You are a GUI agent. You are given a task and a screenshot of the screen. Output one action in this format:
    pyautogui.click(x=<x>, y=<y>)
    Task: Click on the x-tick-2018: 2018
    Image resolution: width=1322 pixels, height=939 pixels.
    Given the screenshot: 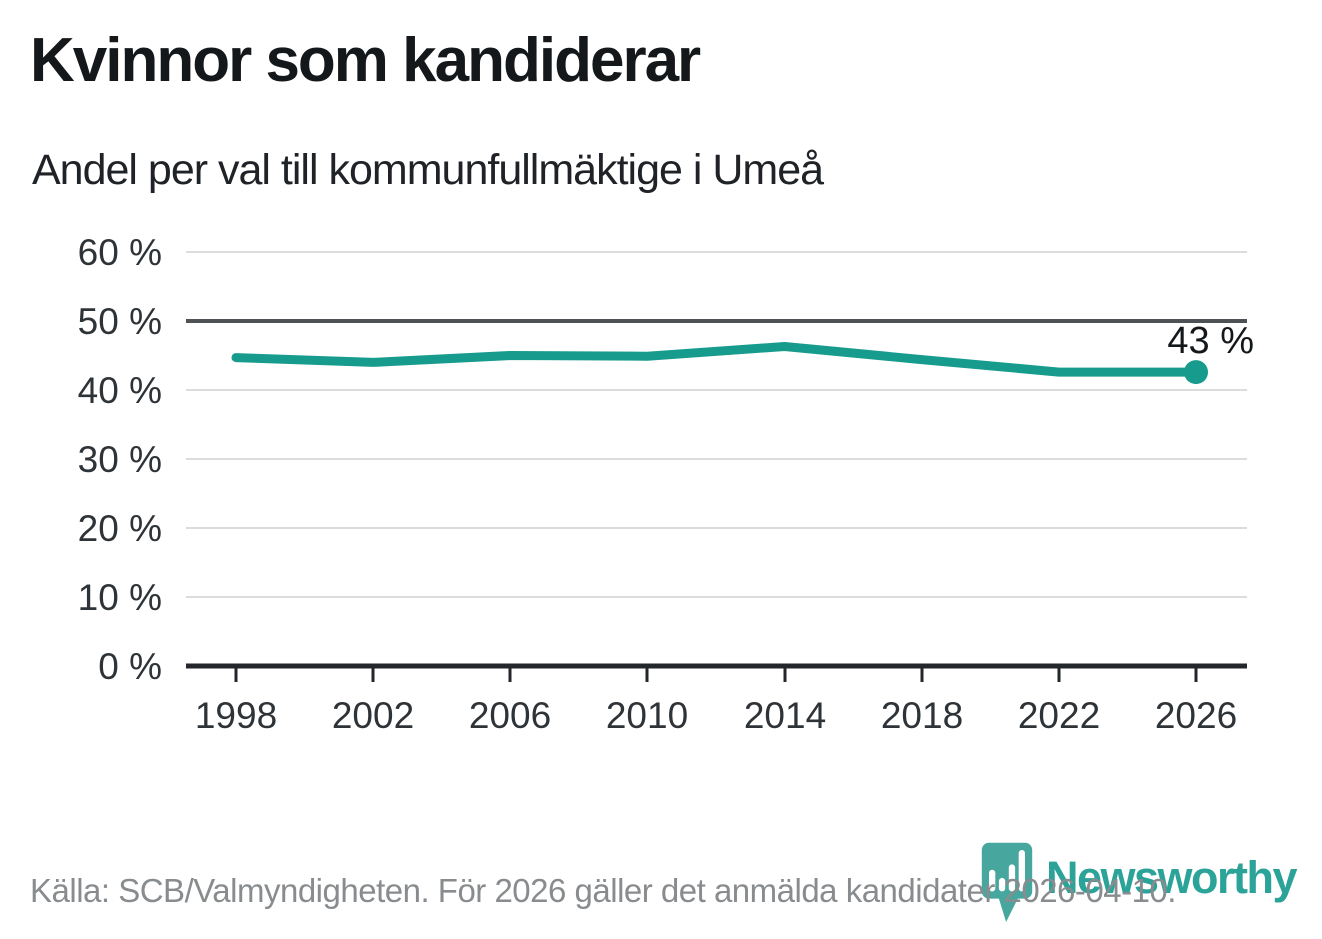 What is the action you would take?
    pyautogui.click(x=922, y=715)
    